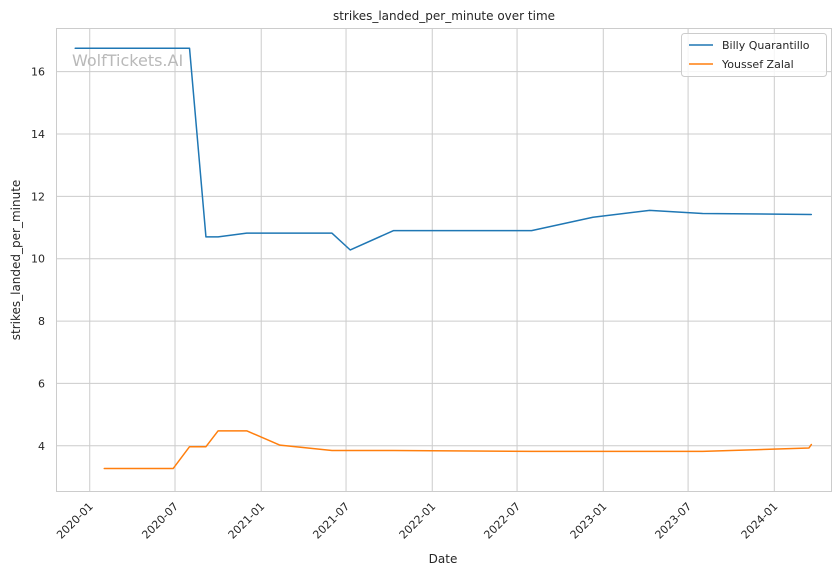  Describe the element at coordinates (41, 321) in the screenshot. I see `y-tick-label: 8` at that location.